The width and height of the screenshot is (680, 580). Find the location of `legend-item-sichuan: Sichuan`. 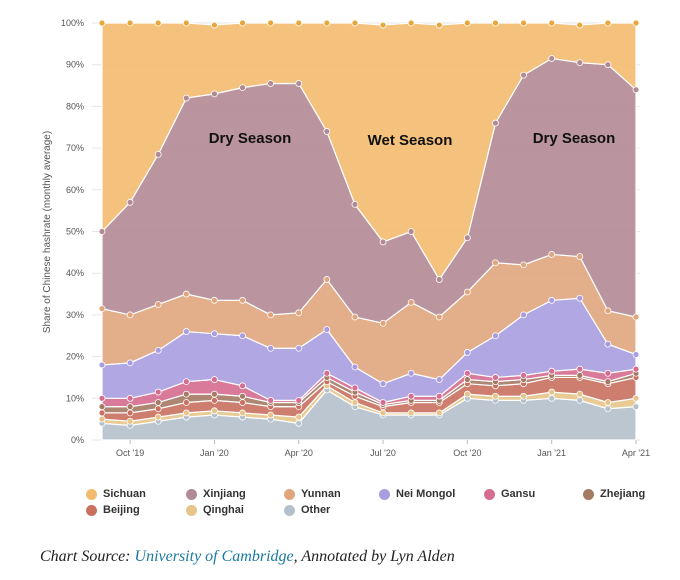

legend-item-sichuan: Sichuan is located at coordinates (116, 494).